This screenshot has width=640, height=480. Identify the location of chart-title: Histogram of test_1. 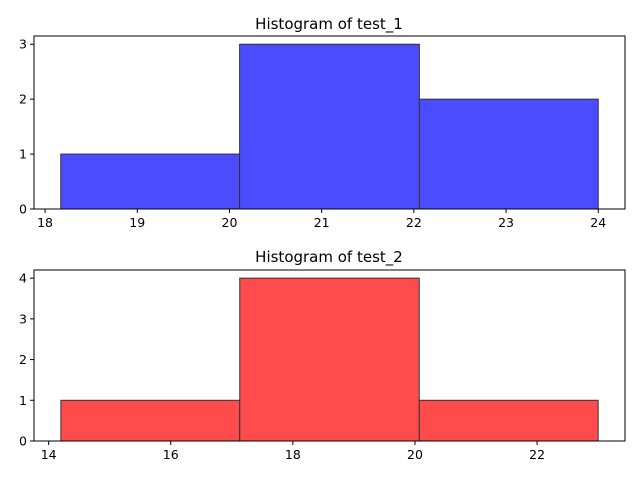
(329, 24).